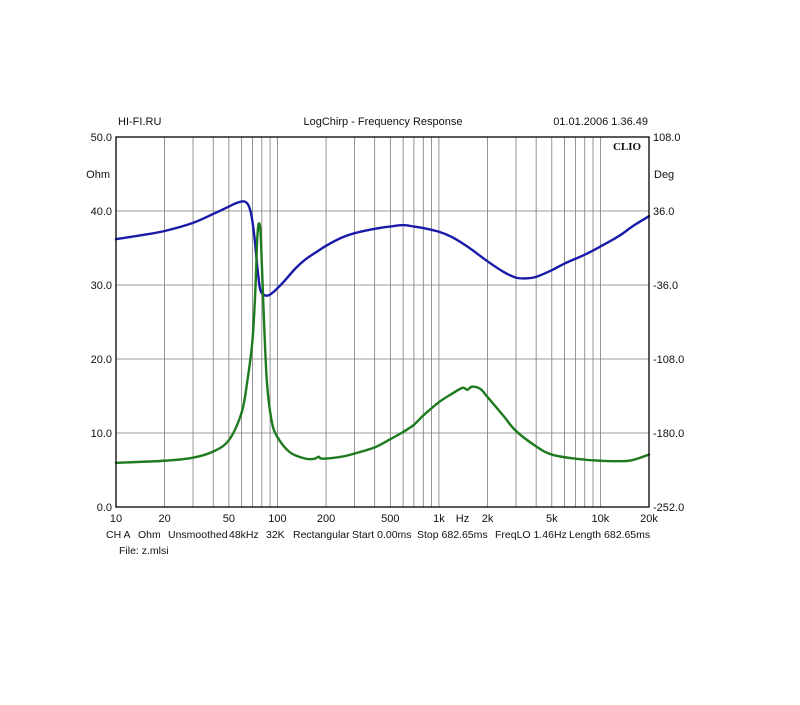 Image resolution: width=800 pixels, height=705 pixels. What do you see at coordinates (382, 248) in the screenshot?
I see `impedance-curve` at bounding box center [382, 248].